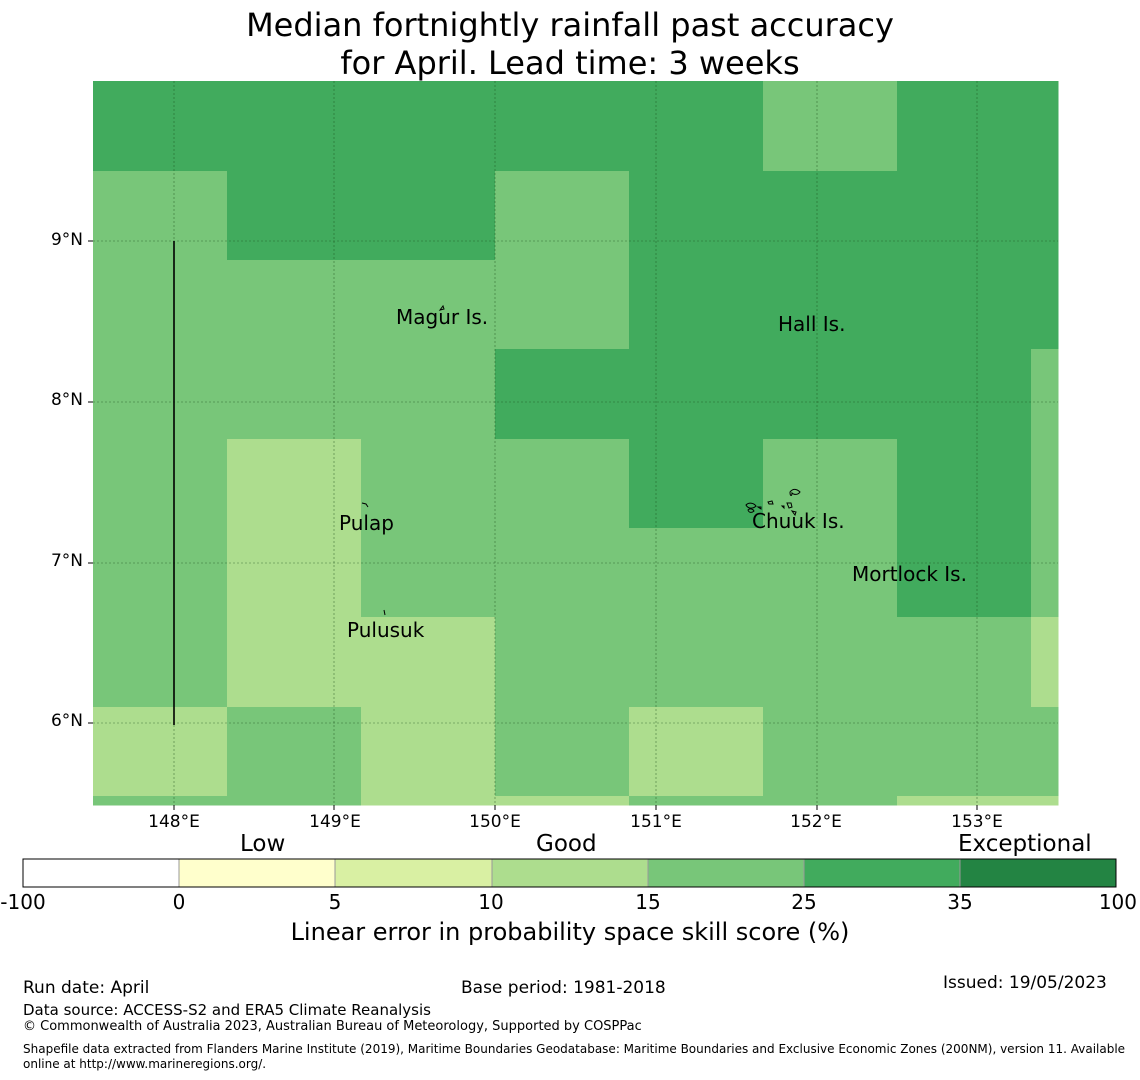 This screenshot has width=1140, height=1080. I want to click on x-tick-149e: 149°E, so click(335, 822).